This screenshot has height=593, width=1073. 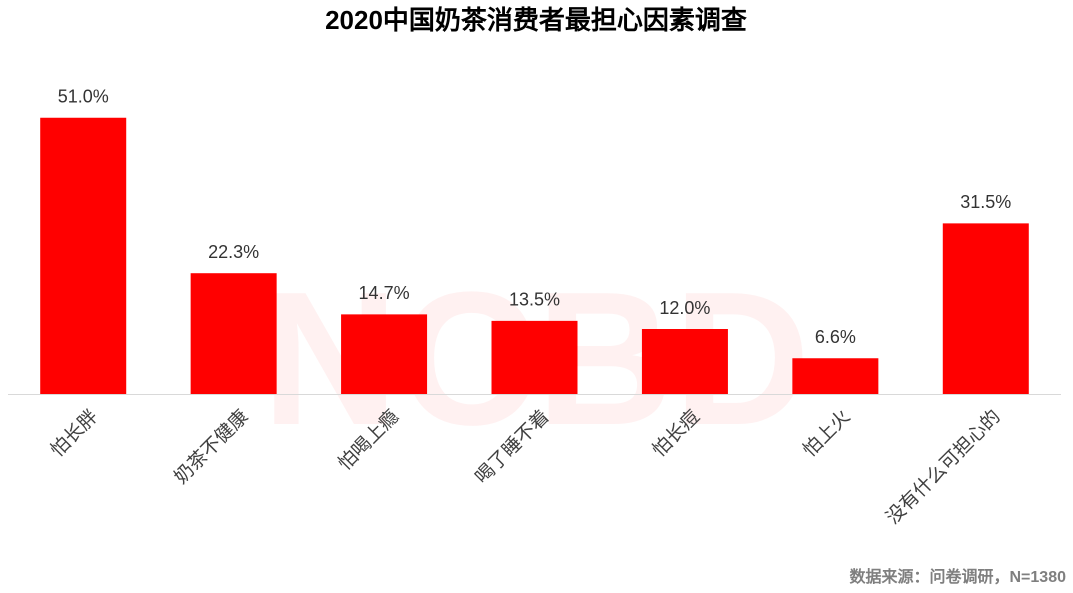 I want to click on source-note: 数据来源：问卷调研，N=1380, so click(x=958, y=576).